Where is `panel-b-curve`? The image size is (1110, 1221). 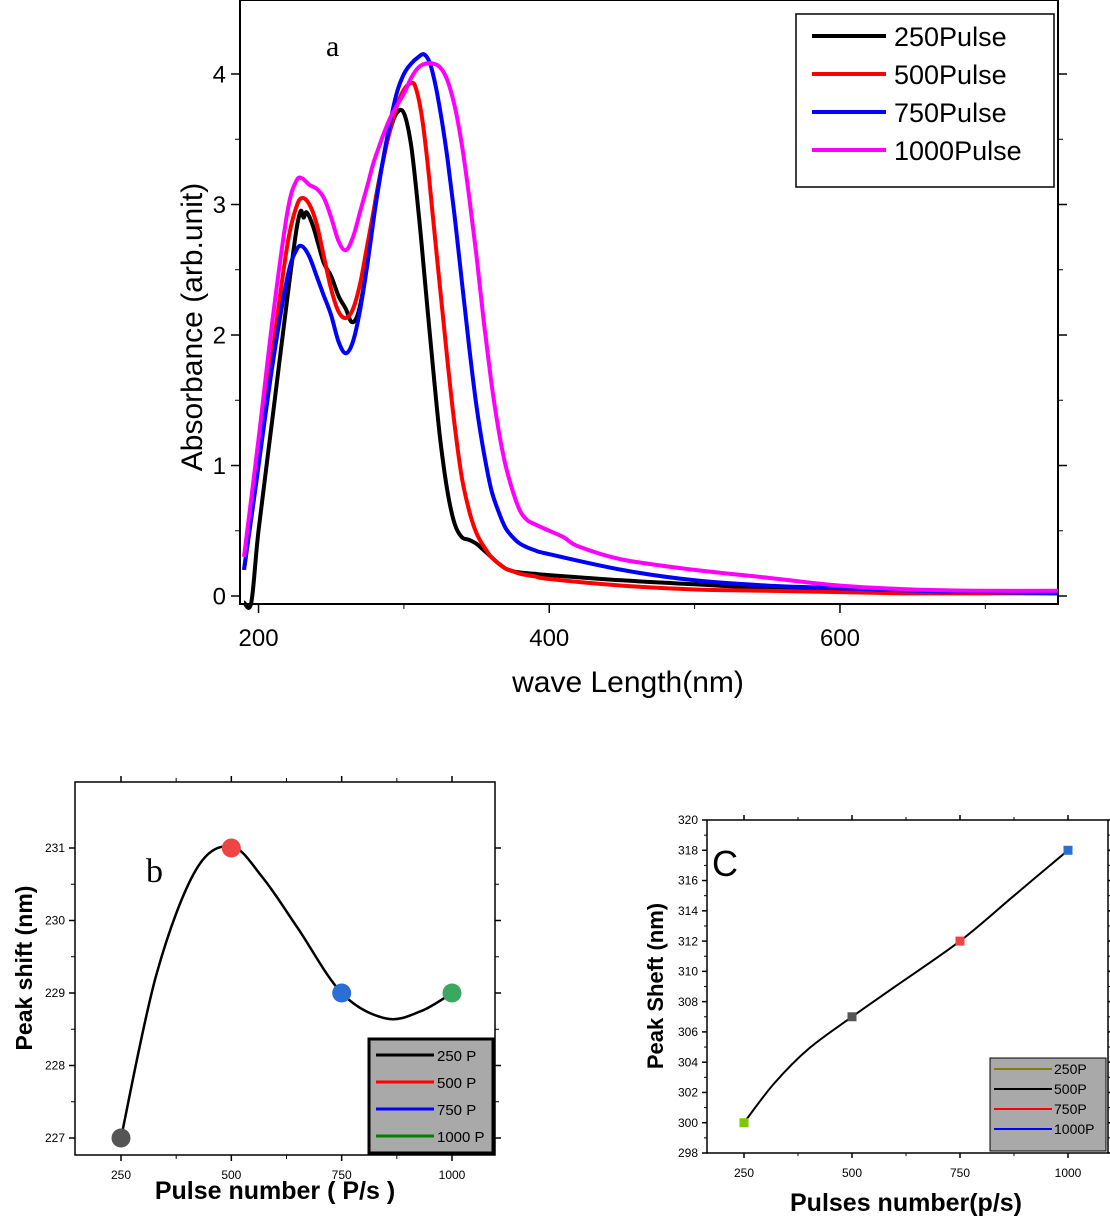
panel-b-curve is located at coordinates (286, 992).